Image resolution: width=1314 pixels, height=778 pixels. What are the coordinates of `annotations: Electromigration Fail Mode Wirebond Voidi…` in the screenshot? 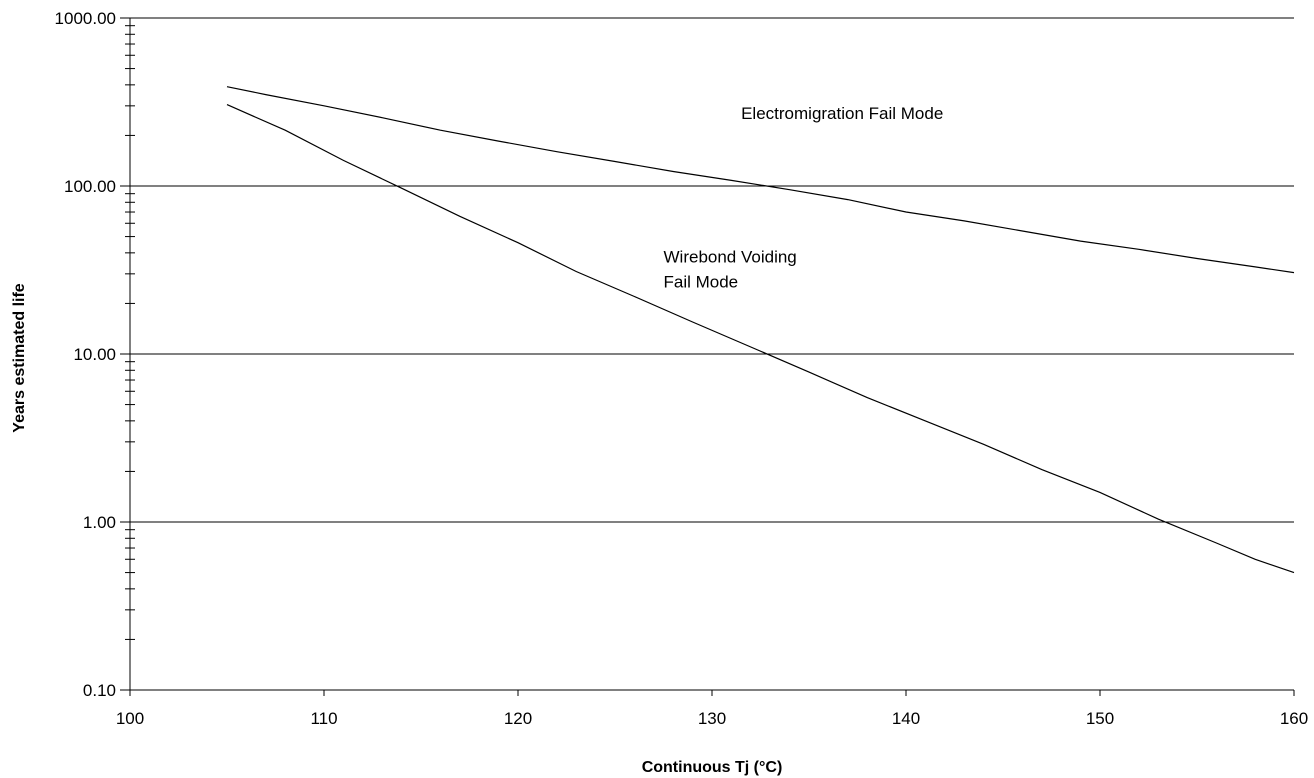 It's located at (804, 197).